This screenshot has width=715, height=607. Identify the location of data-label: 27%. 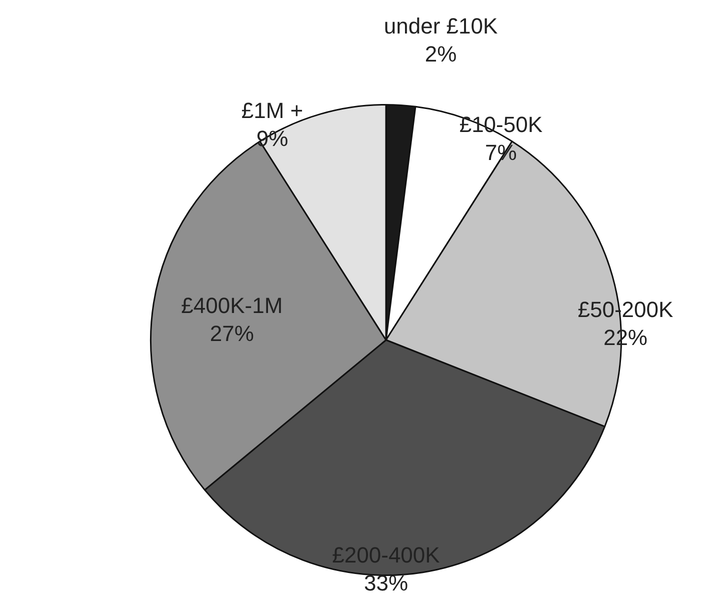
(232, 333).